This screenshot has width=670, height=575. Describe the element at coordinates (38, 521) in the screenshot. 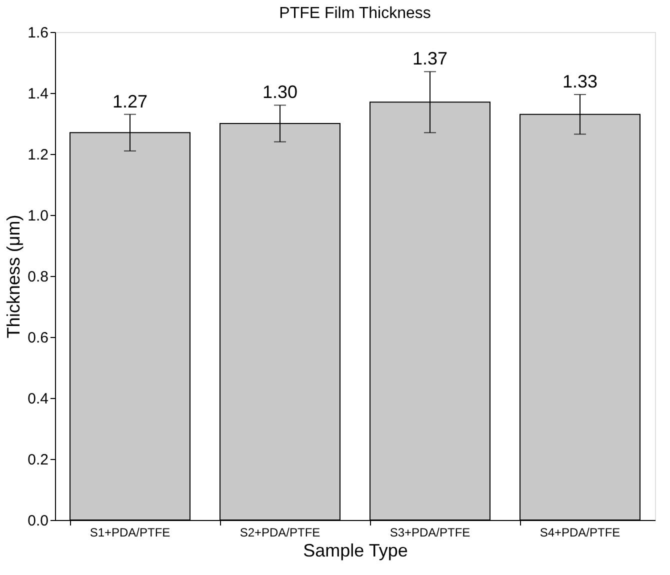

I see `y-tick-label: 0.0` at that location.